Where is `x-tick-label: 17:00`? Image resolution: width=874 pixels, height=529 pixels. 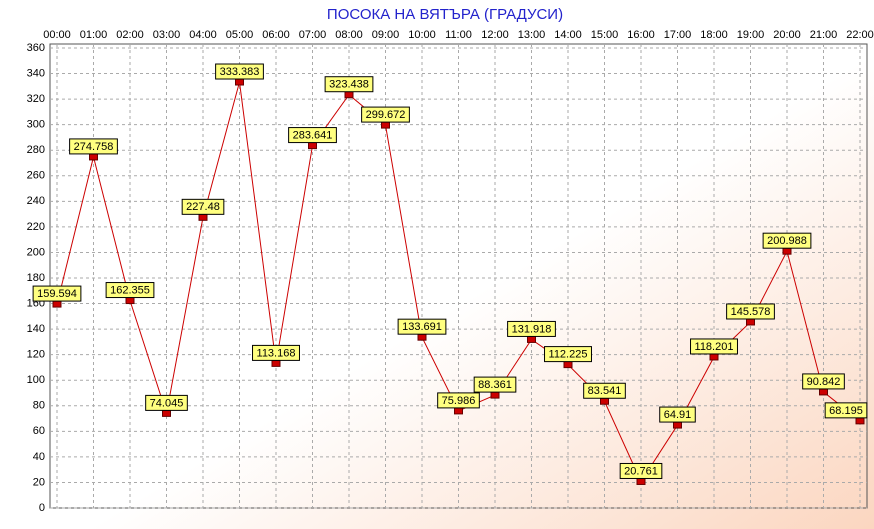 x-tick-label: 17:00 is located at coordinates (678, 35).